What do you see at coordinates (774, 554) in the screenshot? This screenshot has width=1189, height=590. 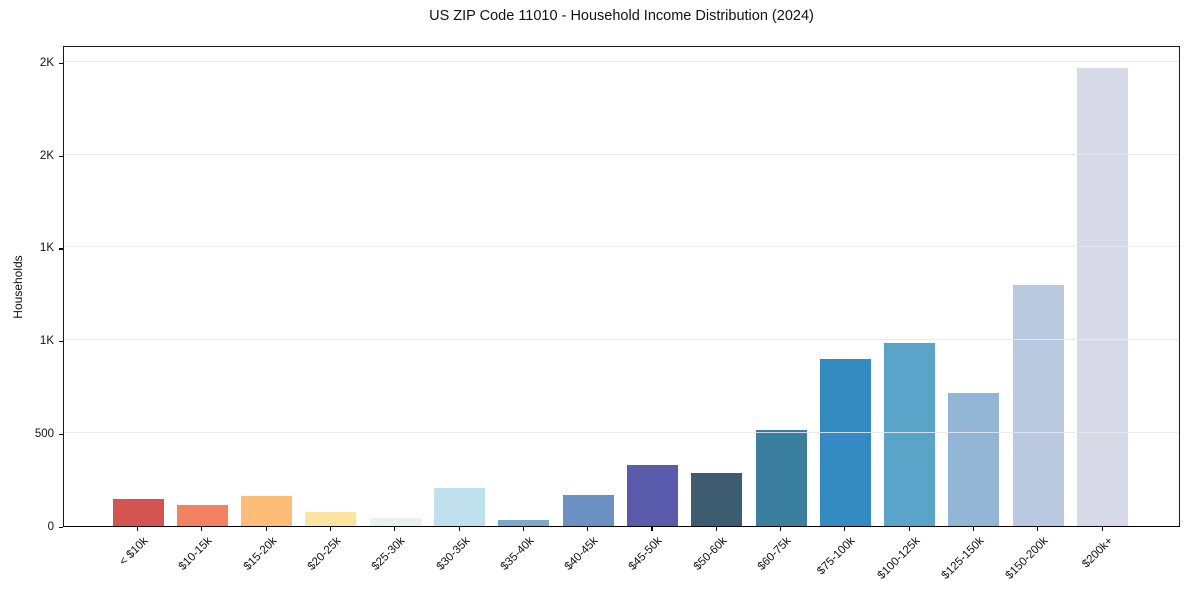 I see `x-tick-label: $60-75k` at bounding box center [774, 554].